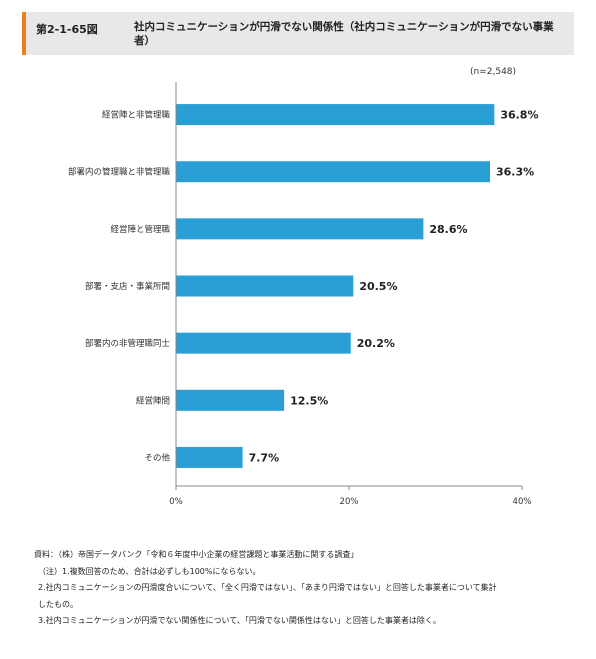 Image resolution: width=596 pixels, height=659 pixels. I want to click on data-label: 36.8%, so click(519, 115).